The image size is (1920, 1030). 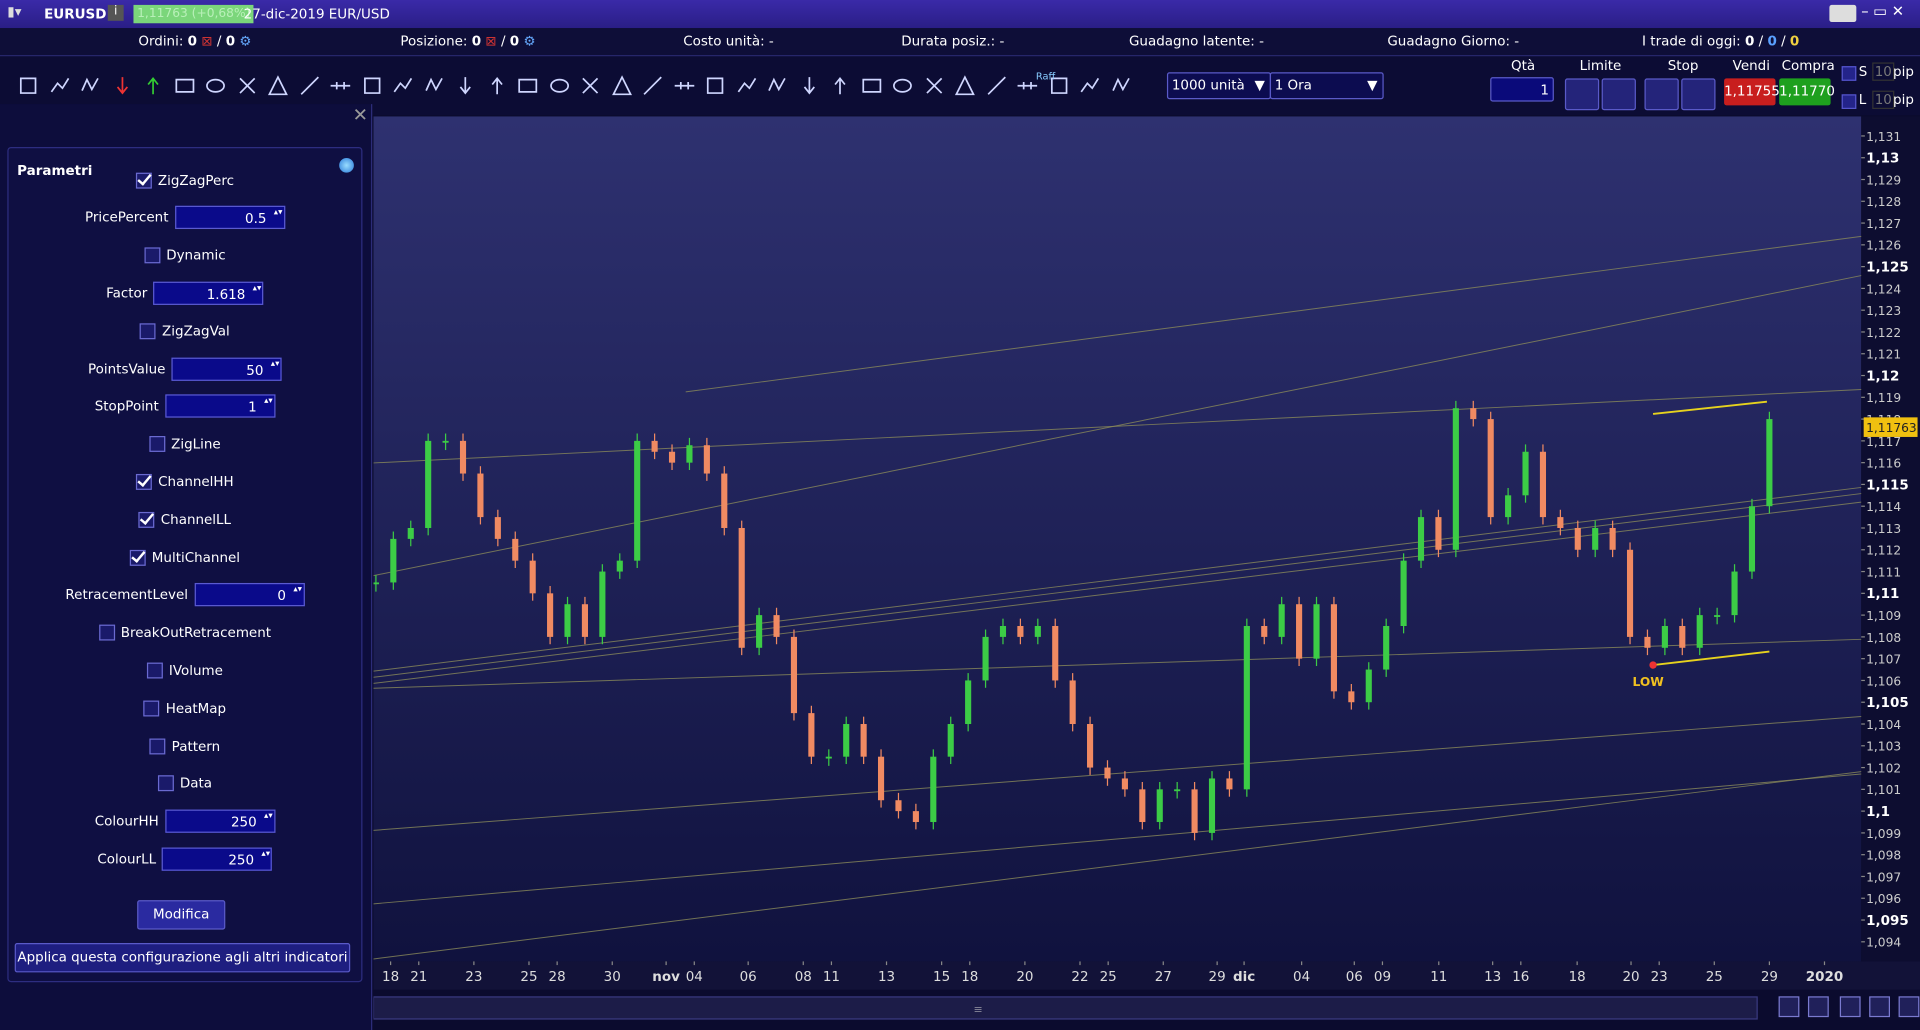 What do you see at coordinates (220, 406) in the screenshot?
I see `parameter-input: 1` at bounding box center [220, 406].